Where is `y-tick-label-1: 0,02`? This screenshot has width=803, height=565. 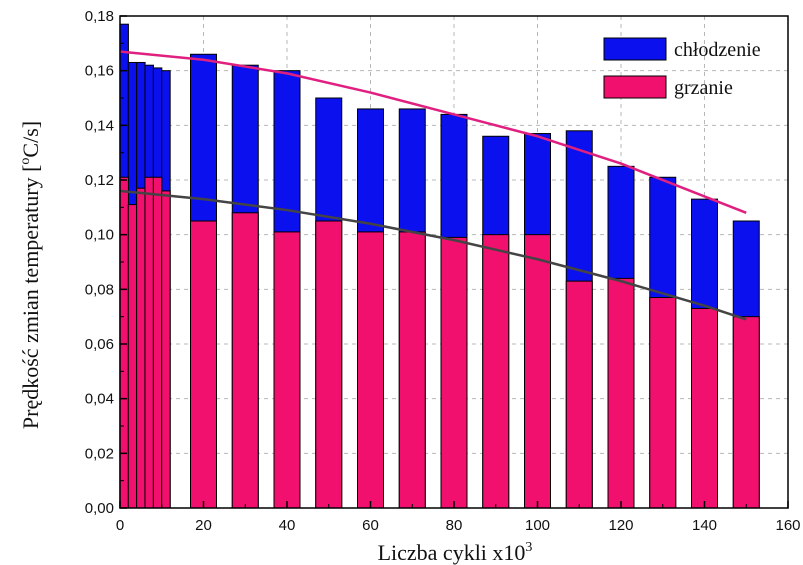
y-tick-label-1: 0,02 is located at coordinates (99, 453).